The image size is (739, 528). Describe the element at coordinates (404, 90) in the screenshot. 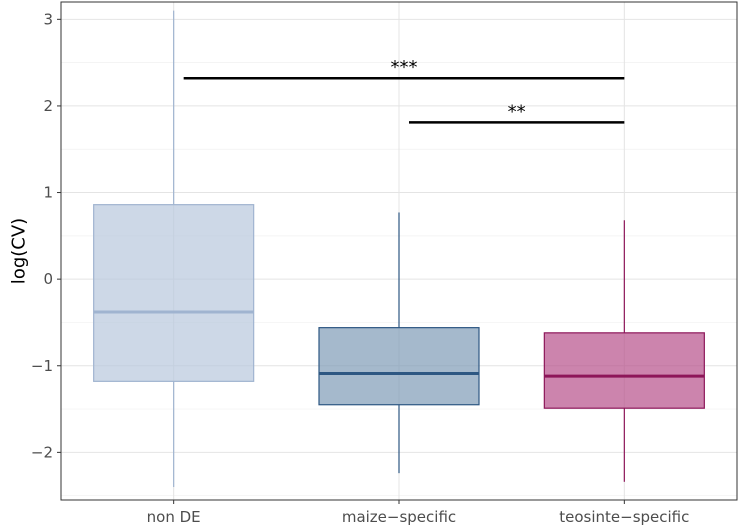

I see `significance-brackets: *****` at that location.